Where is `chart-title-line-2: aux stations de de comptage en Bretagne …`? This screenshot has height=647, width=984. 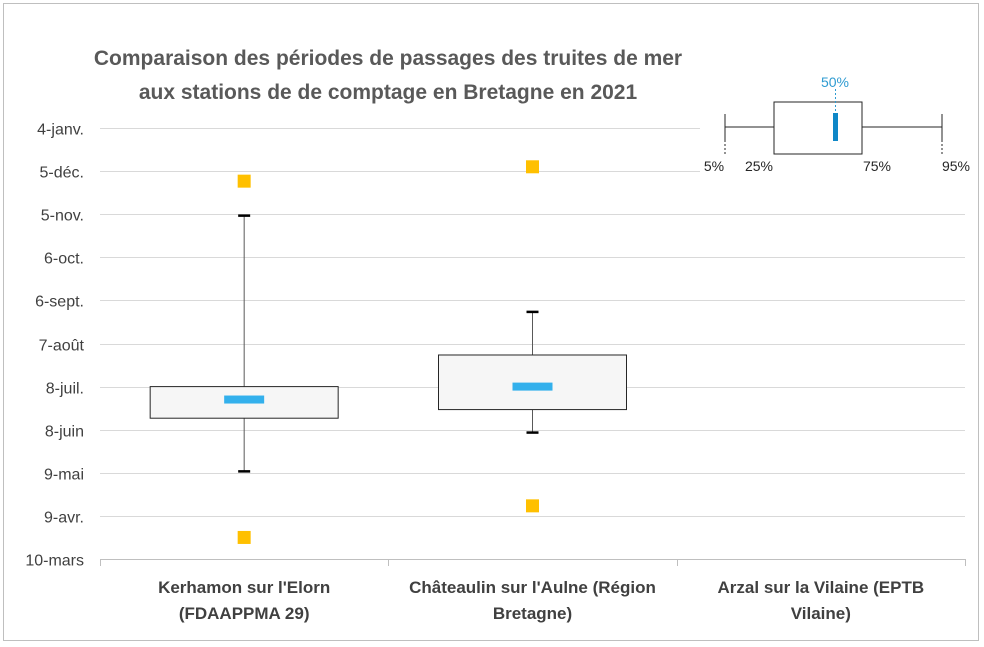
chart-title-line-2: aux stations de de comptage en Bretagne … is located at coordinates (388, 92).